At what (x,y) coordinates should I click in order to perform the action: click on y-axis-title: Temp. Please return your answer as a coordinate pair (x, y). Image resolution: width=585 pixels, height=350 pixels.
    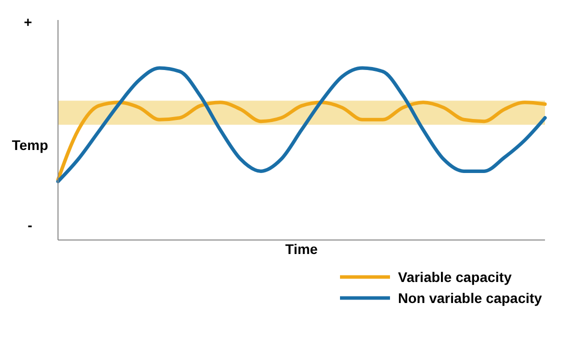
    Looking at the image, I should click on (30, 145).